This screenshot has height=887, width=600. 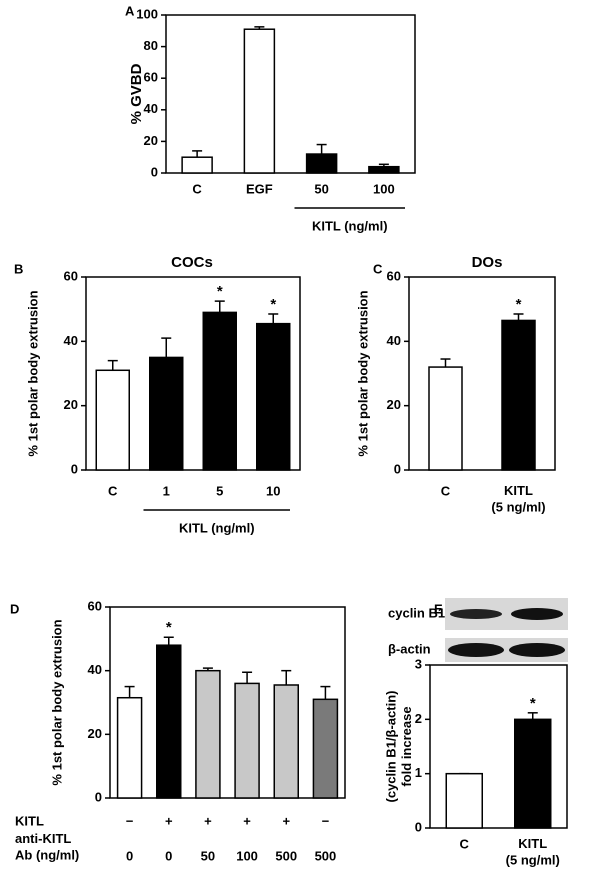 I want to click on panel-label: A, so click(x=130, y=10).